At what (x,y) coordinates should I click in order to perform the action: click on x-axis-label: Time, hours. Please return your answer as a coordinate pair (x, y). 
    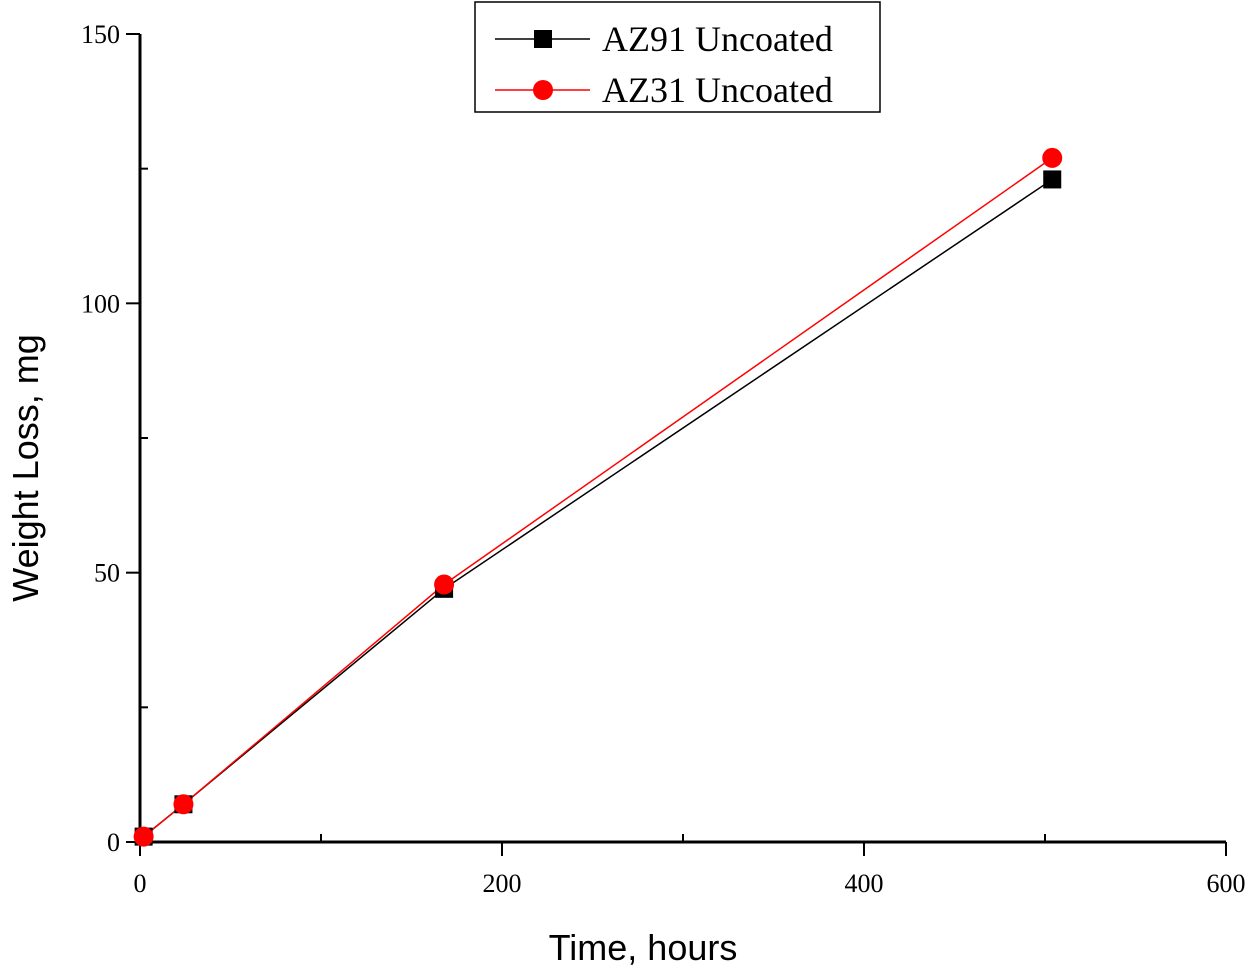
    Looking at the image, I should click on (643, 947).